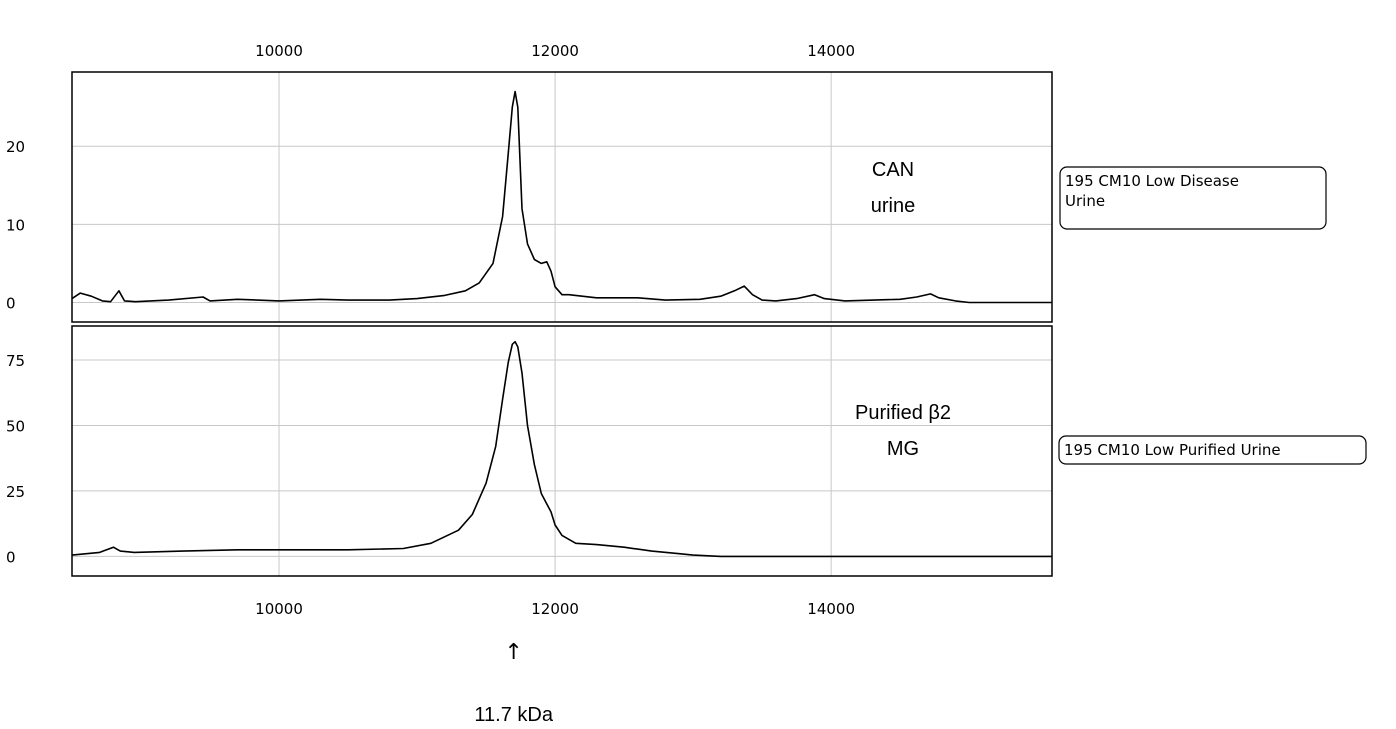 This screenshot has width=1396, height=729. What do you see at coordinates (831, 609) in the screenshot?
I see `x-tick-label-bottom: 14000` at bounding box center [831, 609].